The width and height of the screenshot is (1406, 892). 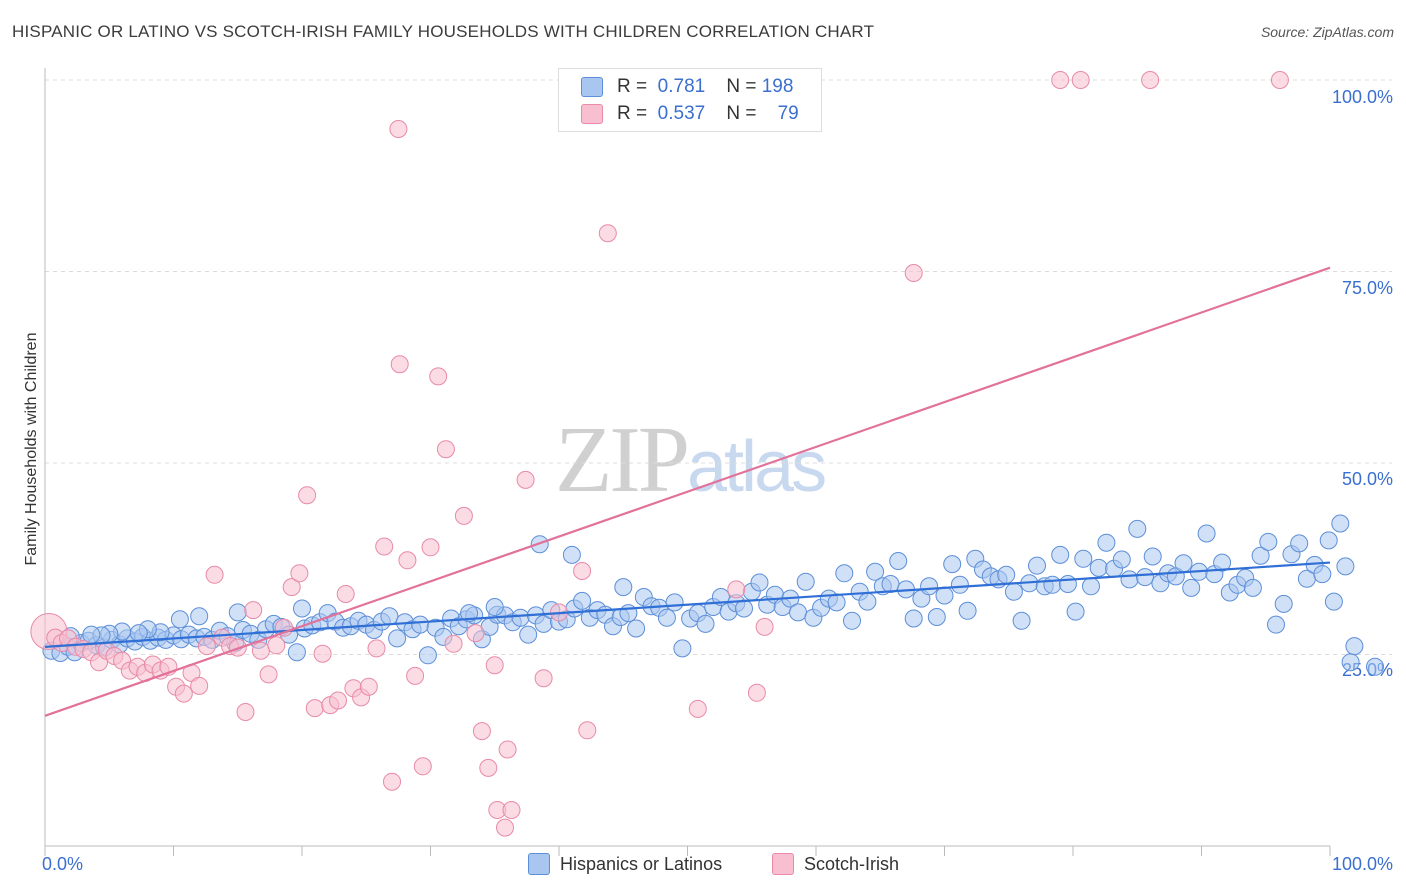 What do you see at coordinates (625, 864) in the screenshot?
I see `bottom-legend-hispanic: Hispanics or Latinos` at bounding box center [625, 864].